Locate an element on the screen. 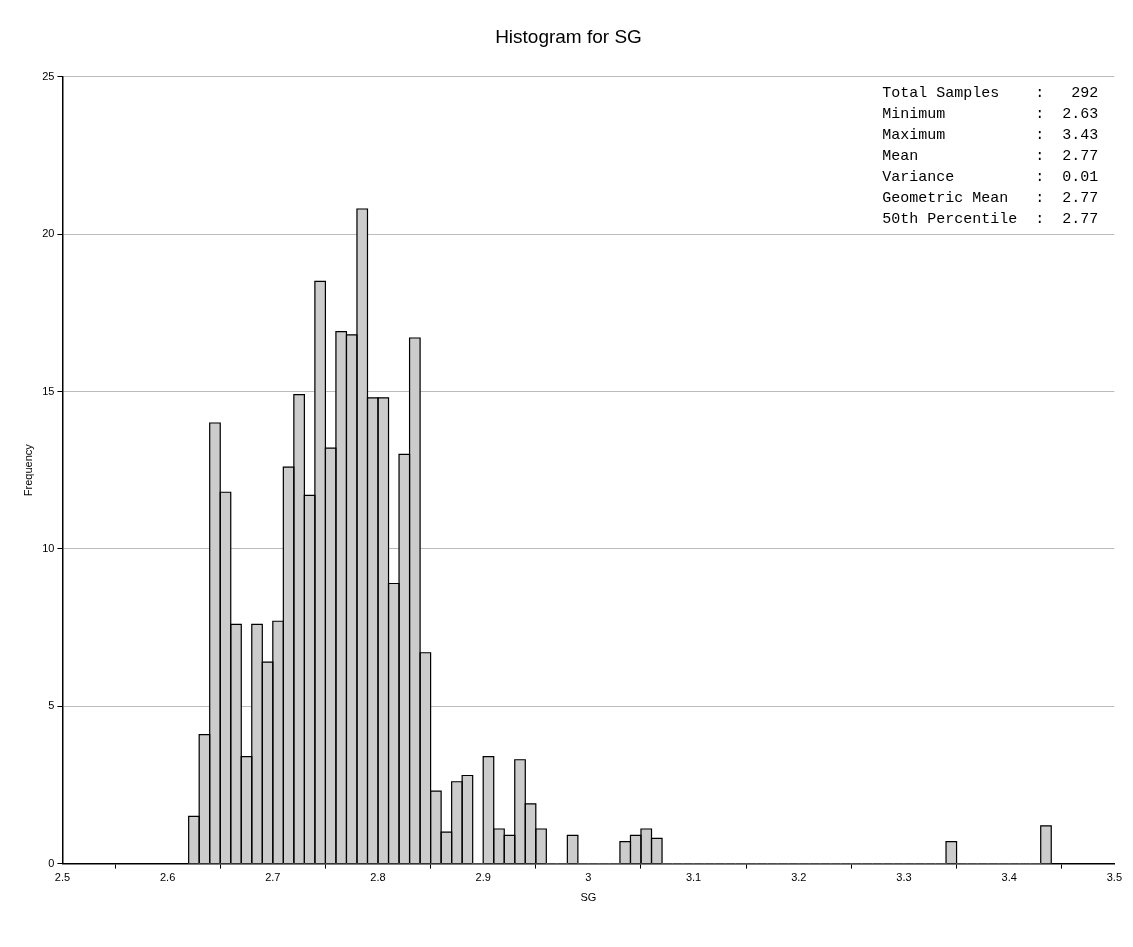 This screenshot has width=1133, height=947. annotation: Maximum : 3.43 is located at coordinates (990, 135).